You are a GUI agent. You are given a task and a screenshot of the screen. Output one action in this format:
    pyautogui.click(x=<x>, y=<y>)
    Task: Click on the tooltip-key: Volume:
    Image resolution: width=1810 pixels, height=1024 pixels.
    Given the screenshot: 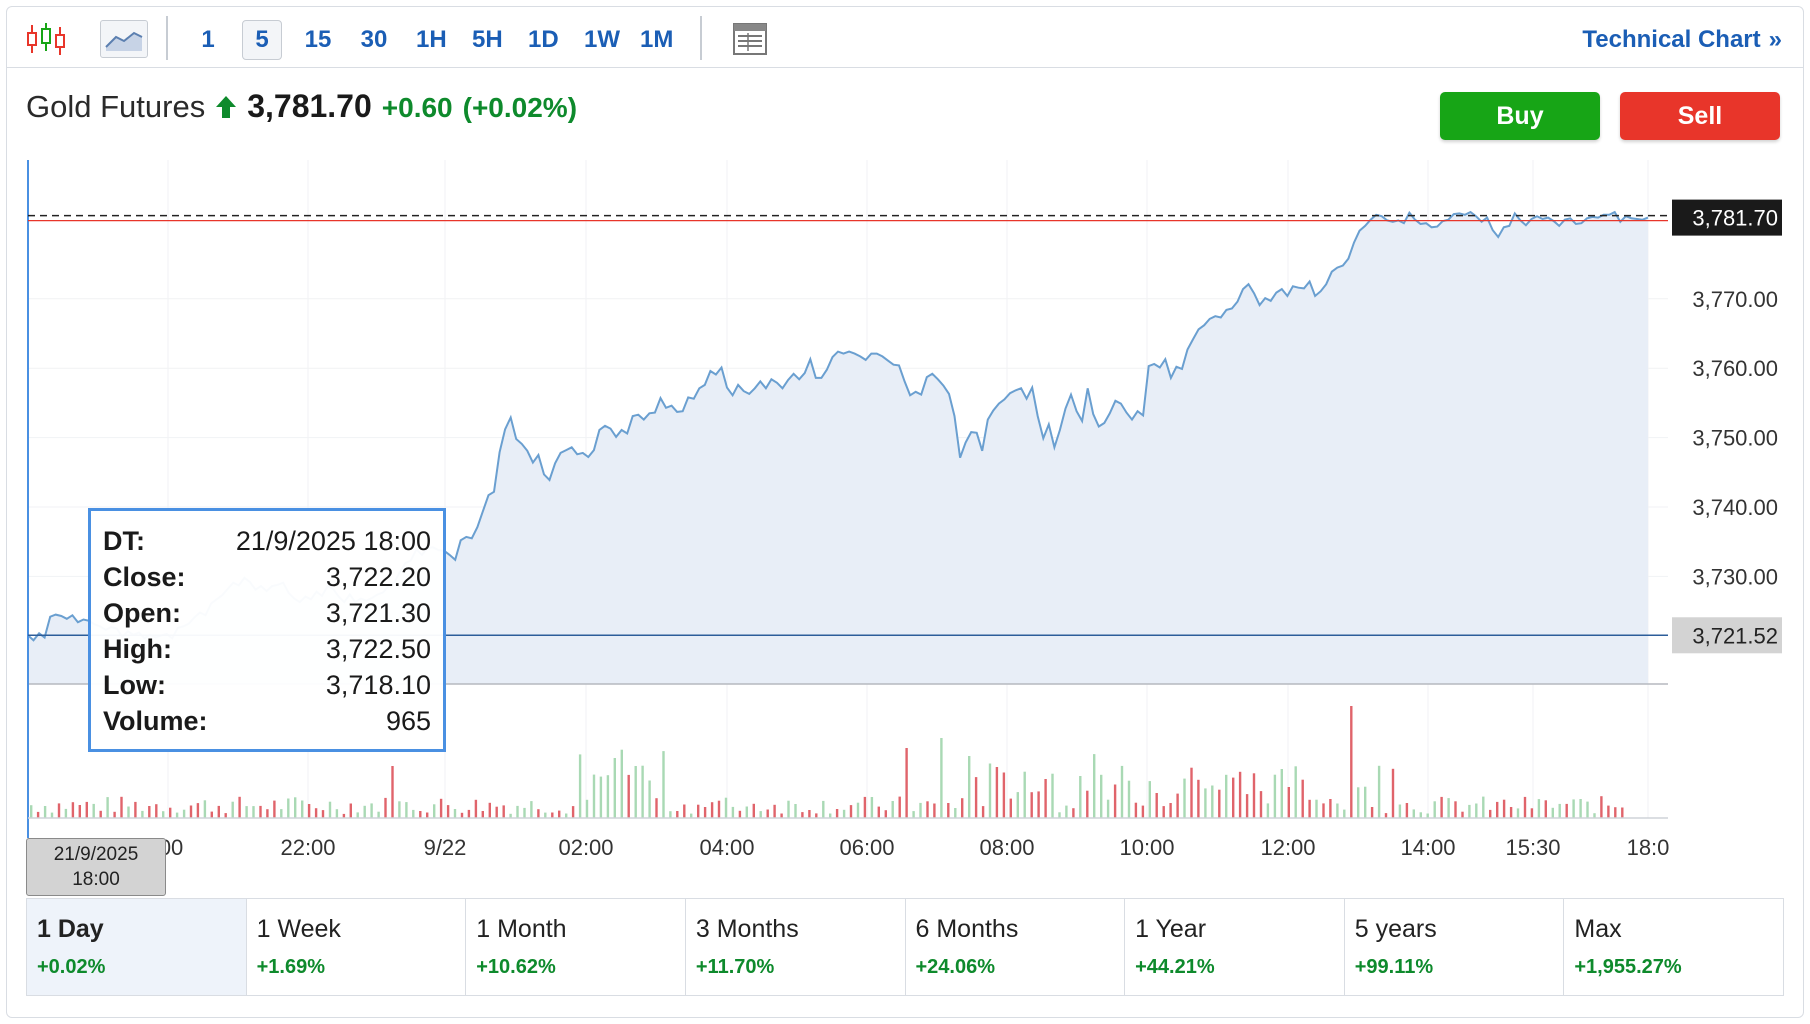 What is the action you would take?
    pyautogui.click(x=155, y=721)
    